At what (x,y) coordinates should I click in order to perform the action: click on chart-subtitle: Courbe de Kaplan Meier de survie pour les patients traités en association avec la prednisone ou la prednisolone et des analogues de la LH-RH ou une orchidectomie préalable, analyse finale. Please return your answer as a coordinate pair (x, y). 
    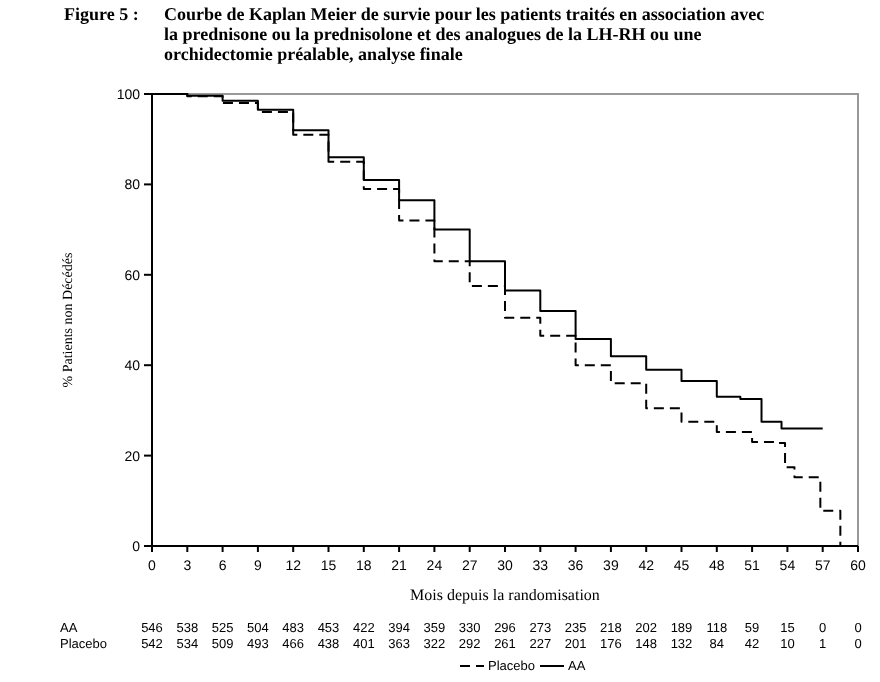
    Looking at the image, I should click on (464, 34).